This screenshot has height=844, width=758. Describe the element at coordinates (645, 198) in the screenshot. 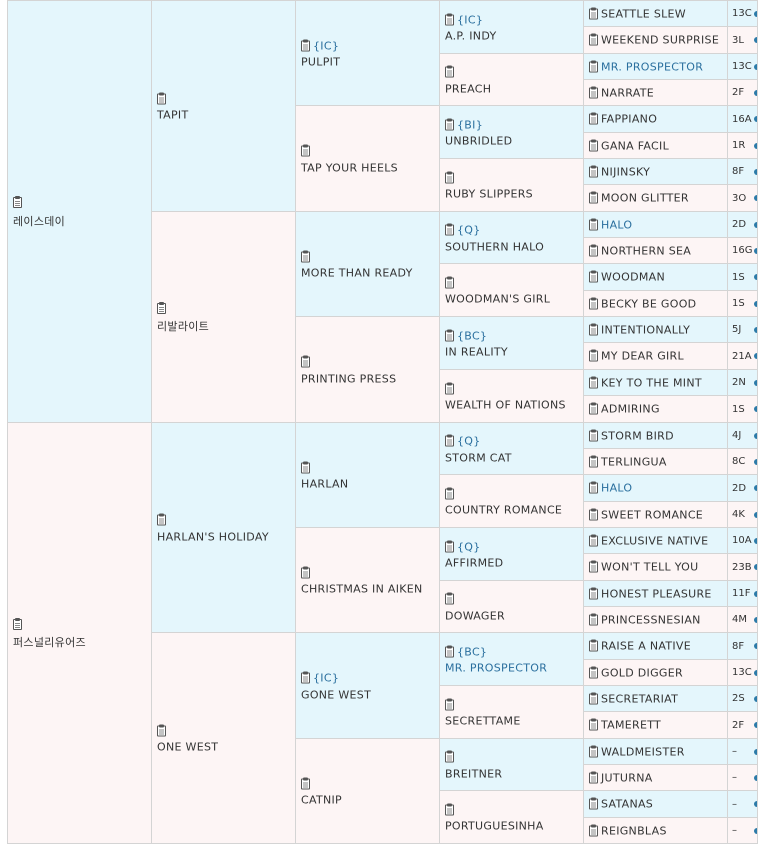

I see `horse-name: MOON GLITTER` at that location.